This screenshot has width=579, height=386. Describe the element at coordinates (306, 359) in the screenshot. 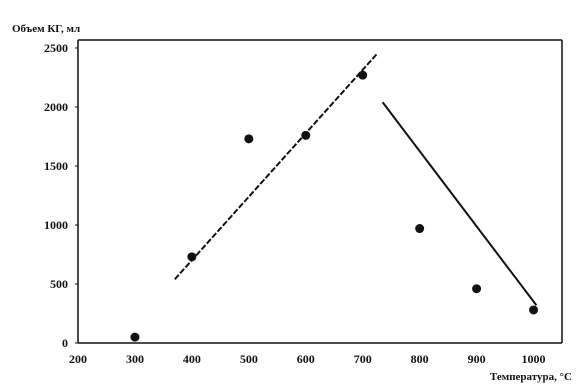

I see `x-tick-label-600: 600` at that location.